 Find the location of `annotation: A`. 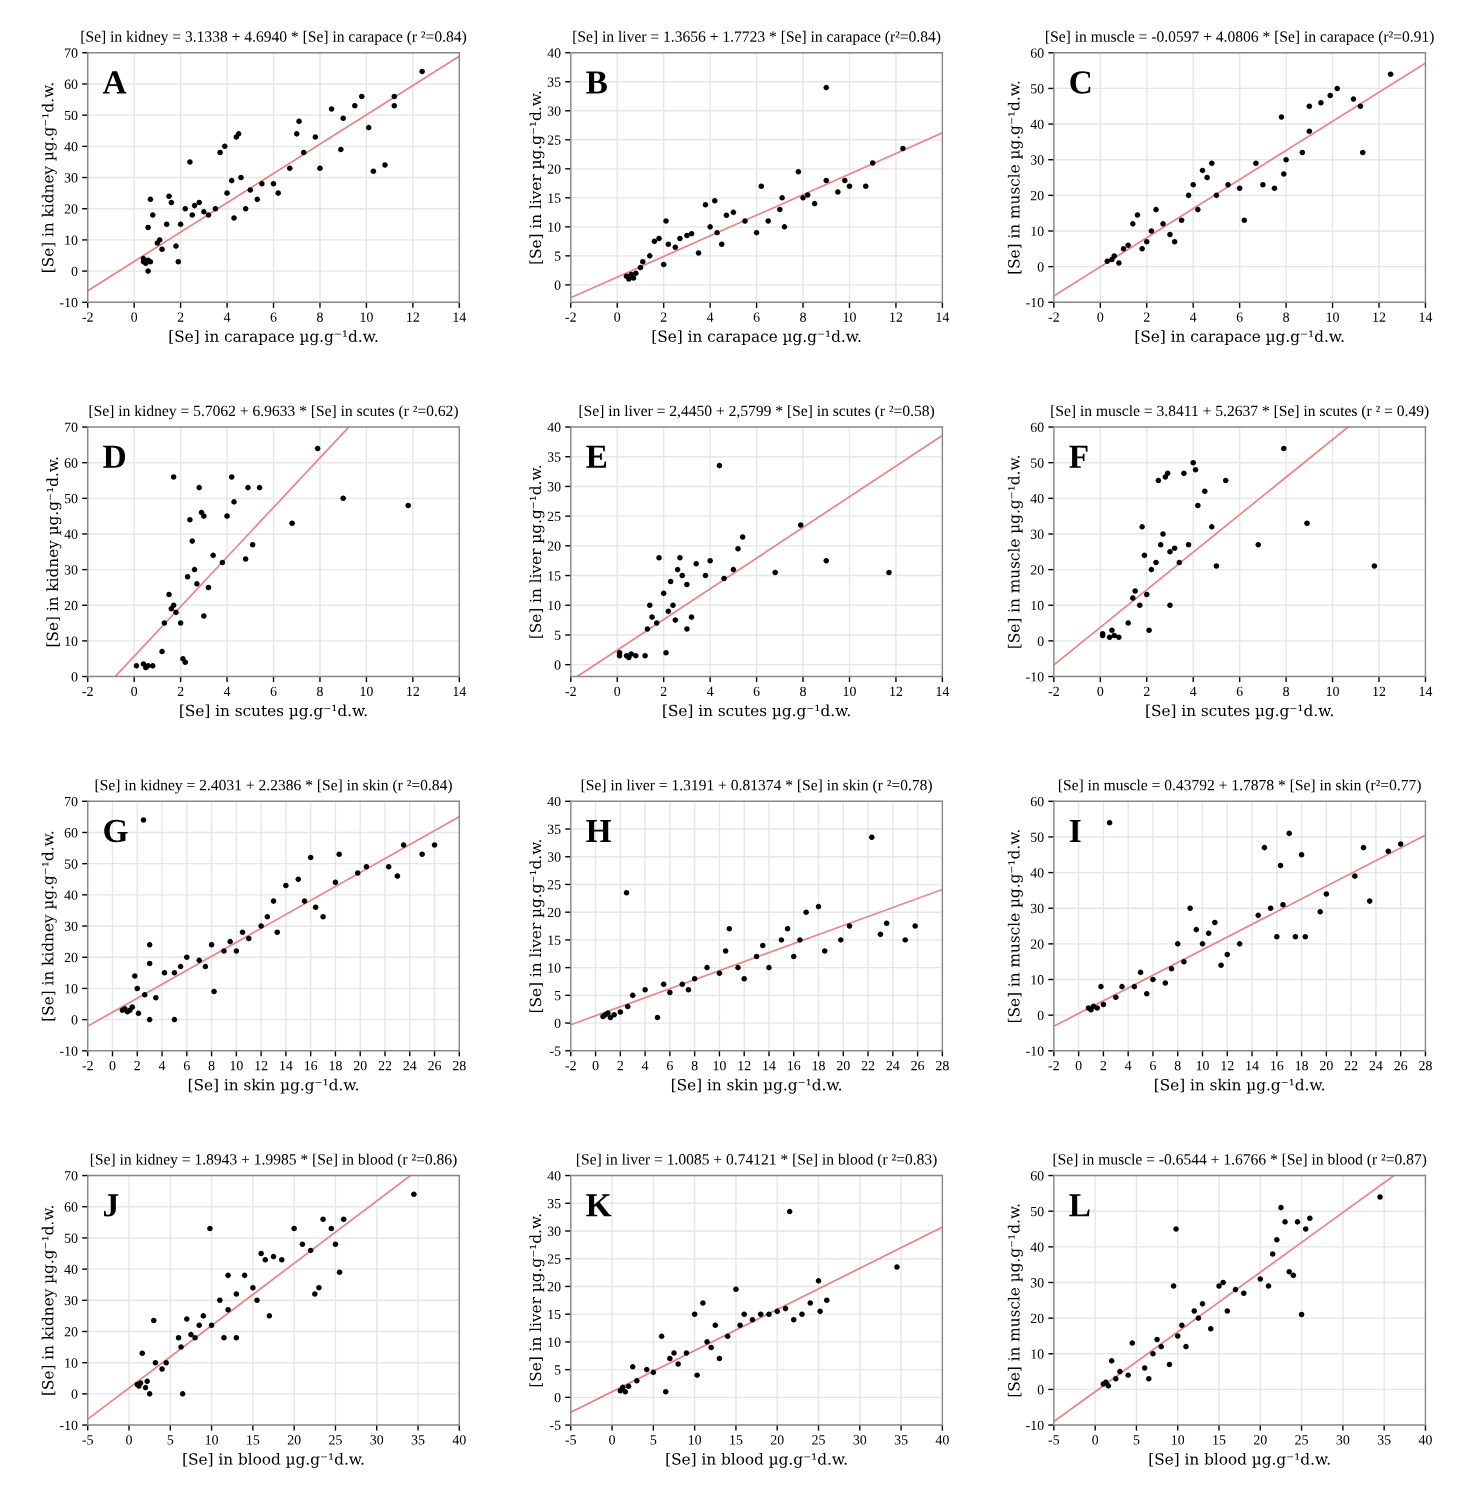

annotation: A is located at coordinates (114, 82).